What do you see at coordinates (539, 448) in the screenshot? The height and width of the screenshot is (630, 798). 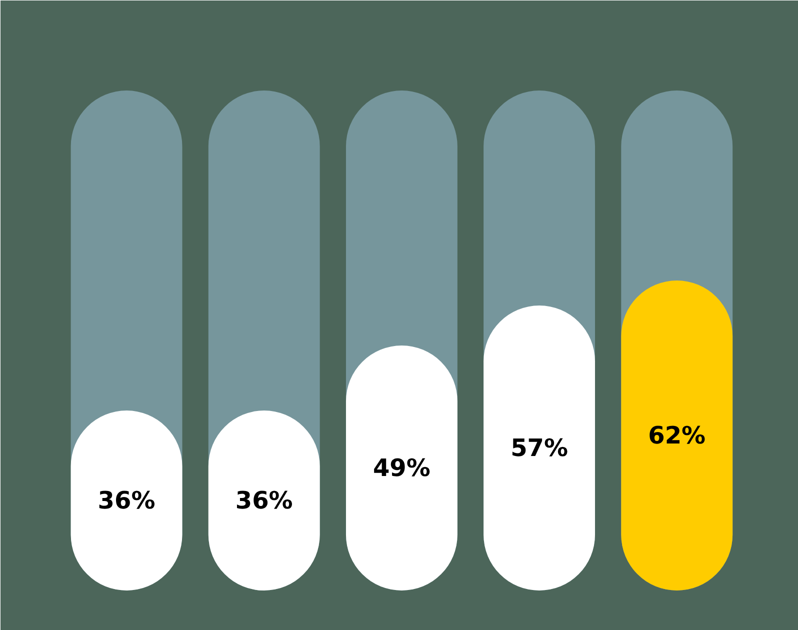 I see `data-label: 57%` at bounding box center [539, 448].